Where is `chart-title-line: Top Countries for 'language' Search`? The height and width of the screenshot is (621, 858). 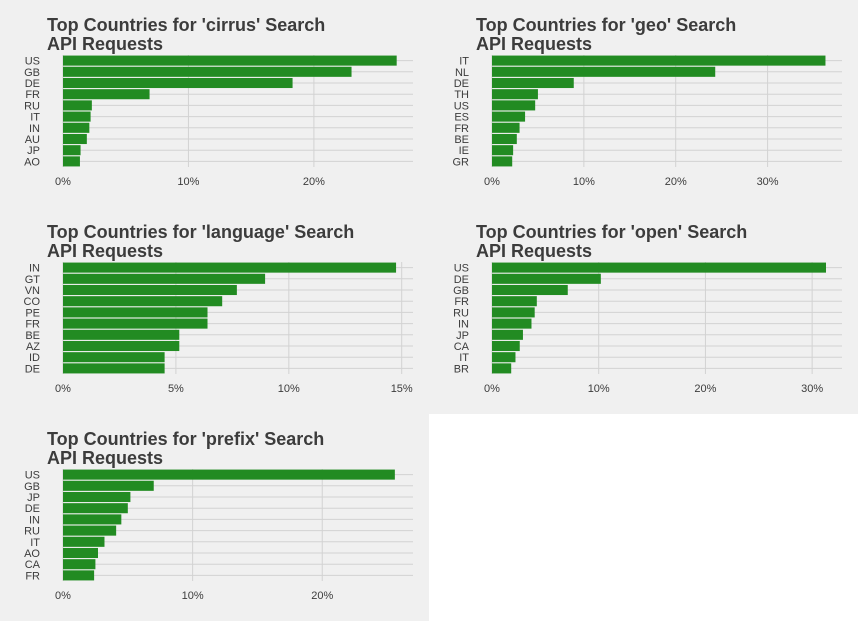
chart-title-line: Top Countries for 'language' Search is located at coordinates (200, 232).